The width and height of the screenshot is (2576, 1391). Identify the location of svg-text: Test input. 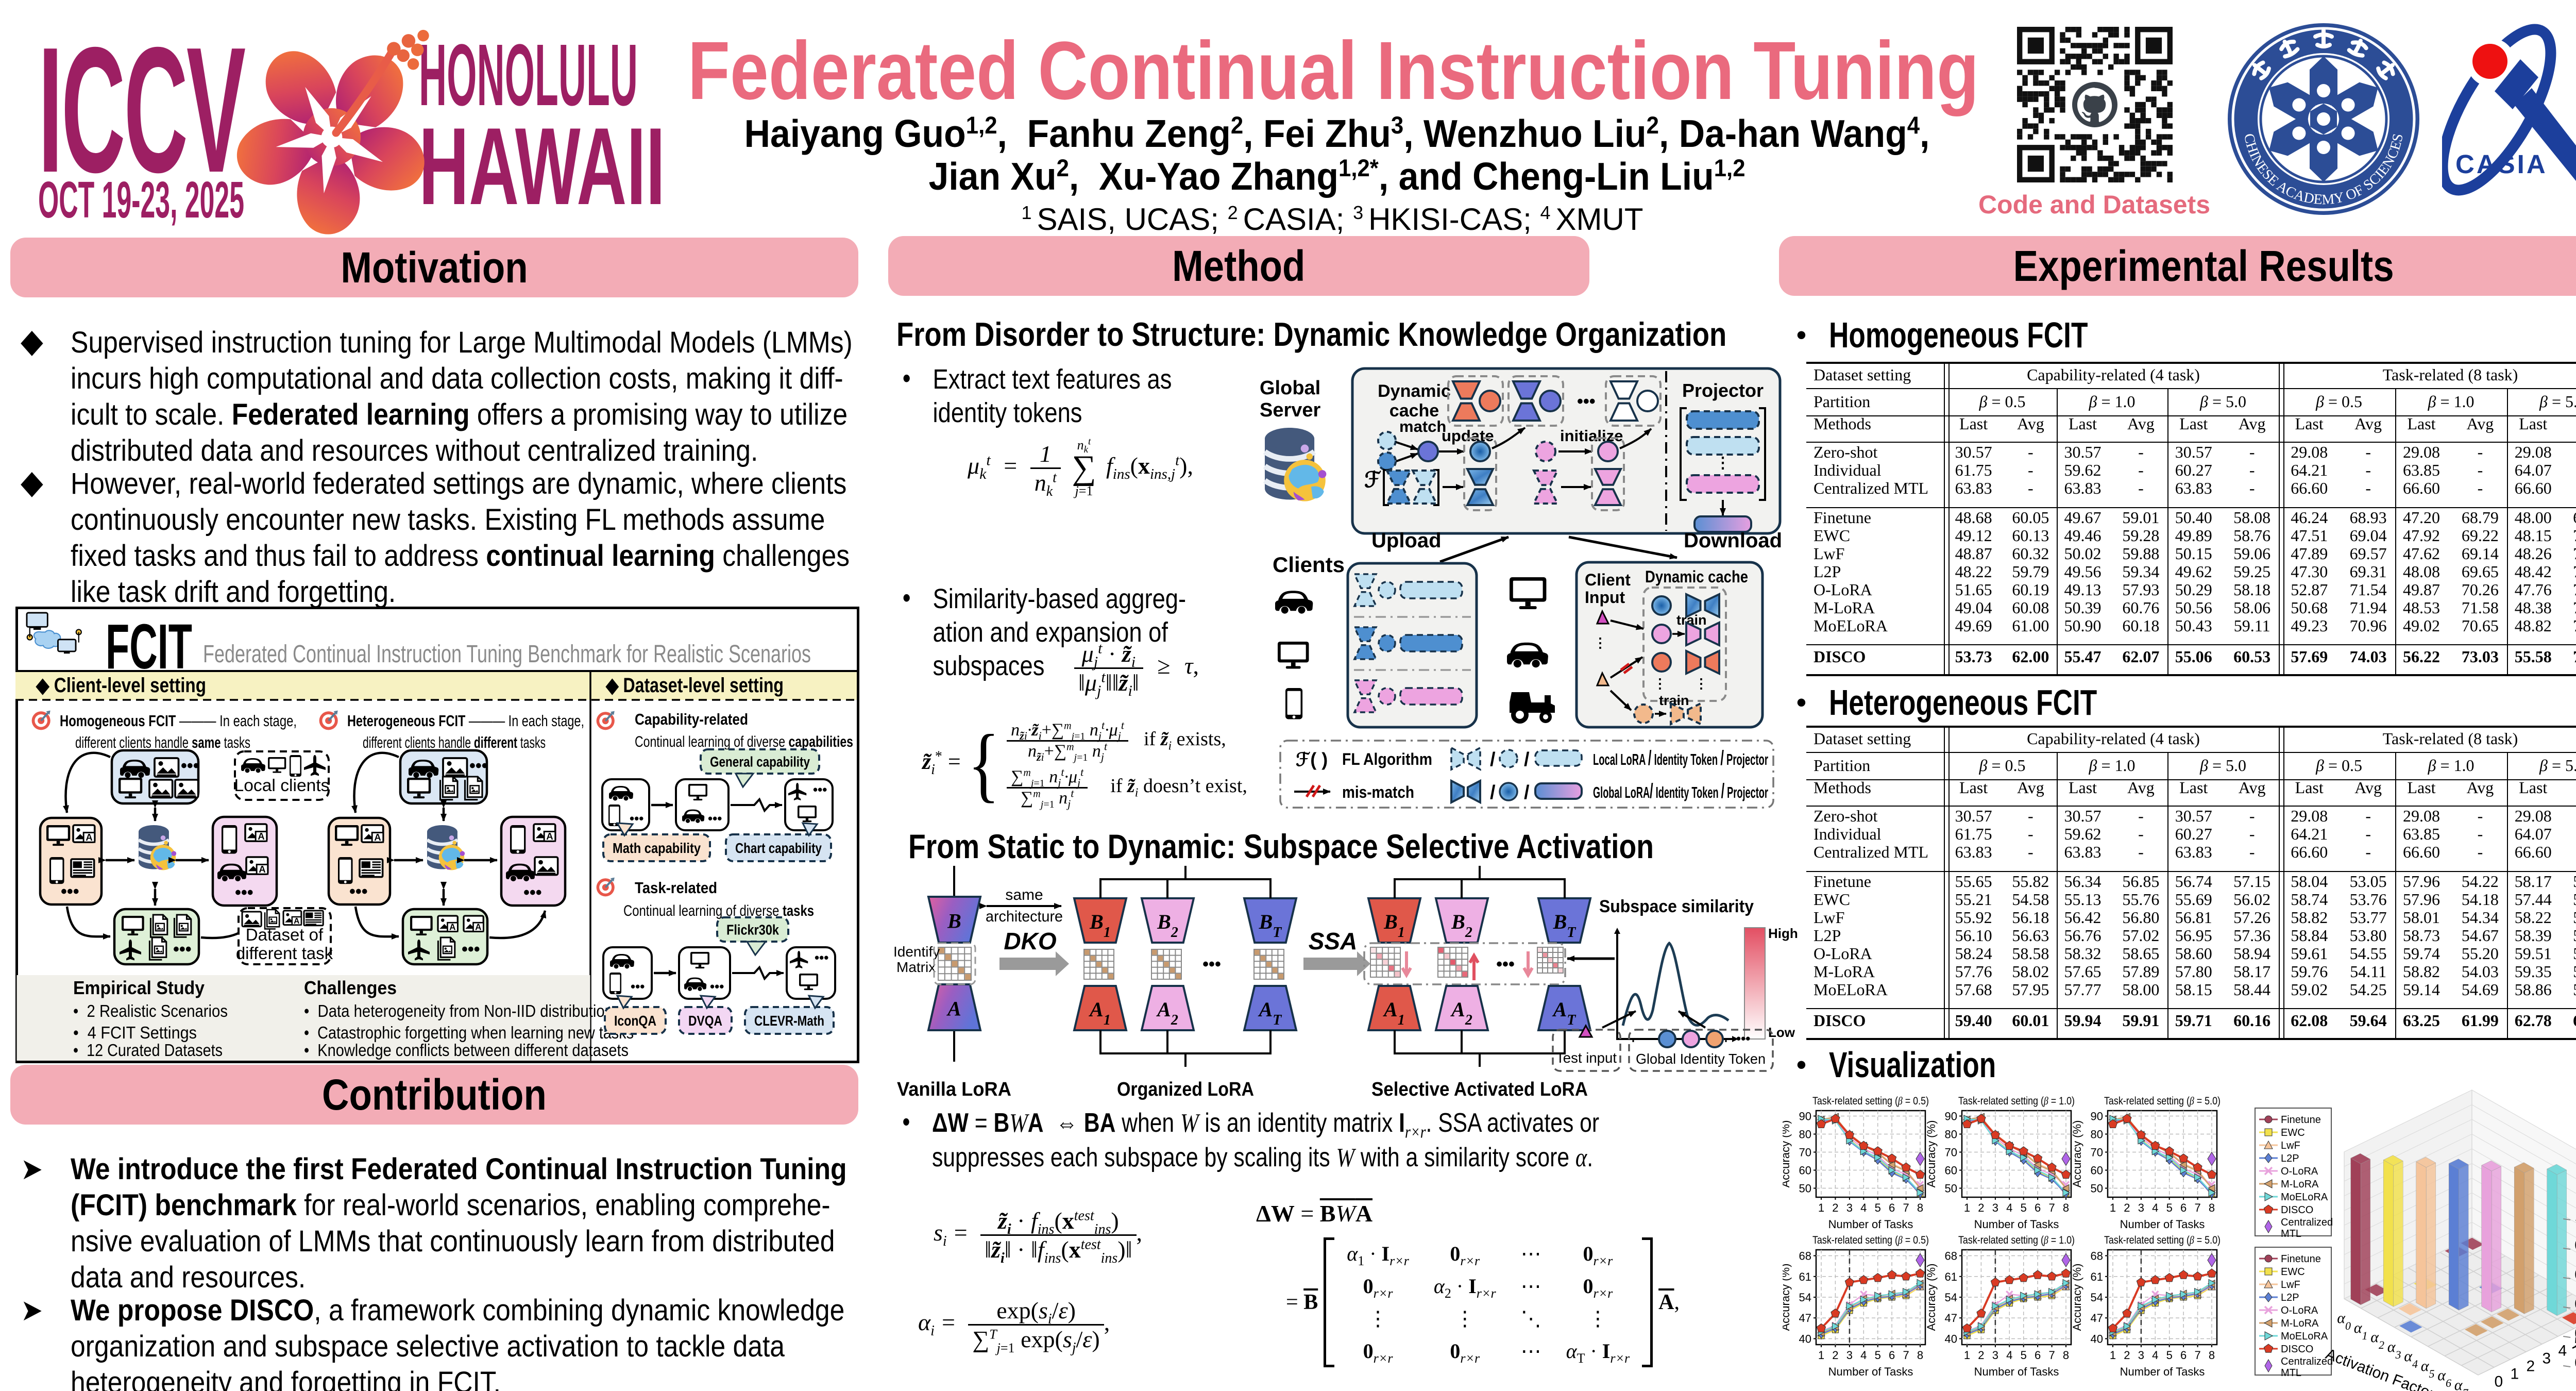
(1586, 1058).